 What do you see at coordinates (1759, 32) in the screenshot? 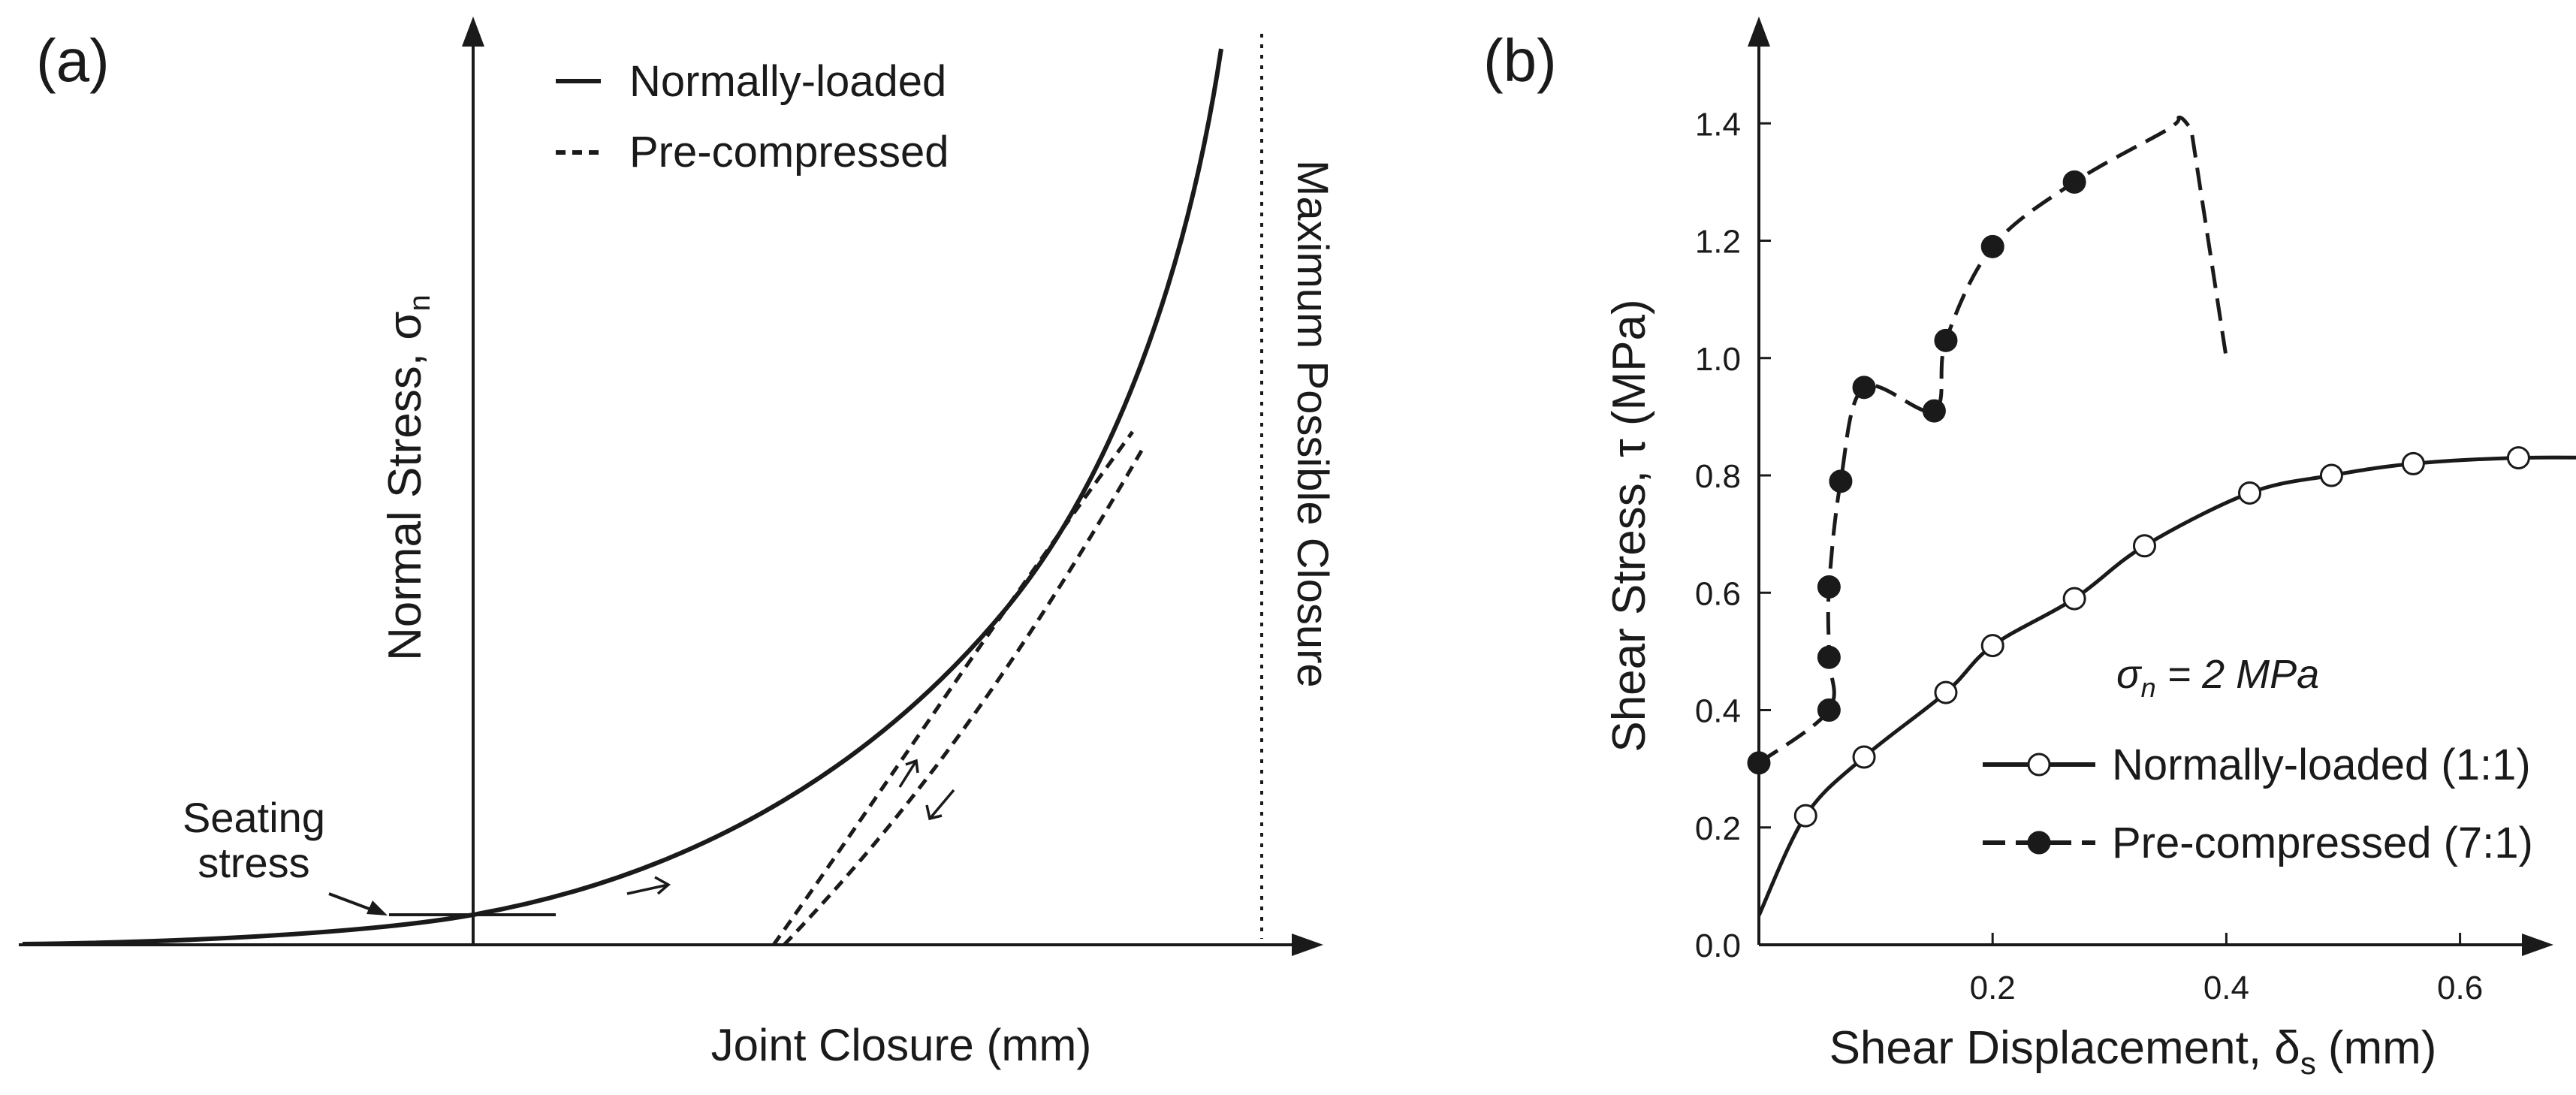
I see `b-y-axis-arrowhead` at bounding box center [1759, 32].